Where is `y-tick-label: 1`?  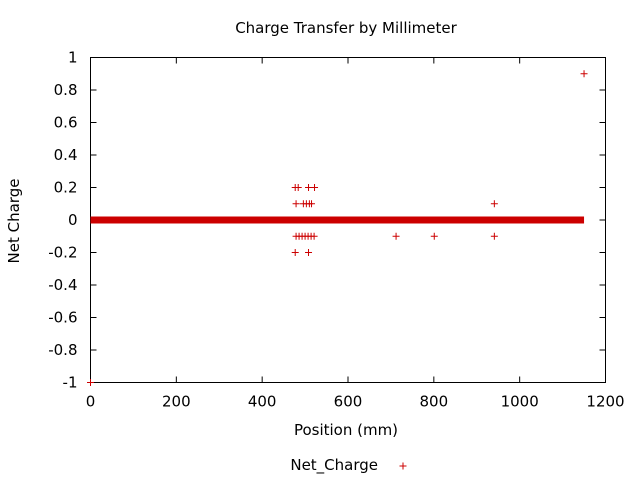 y-tick-label: 1 is located at coordinates (73, 58).